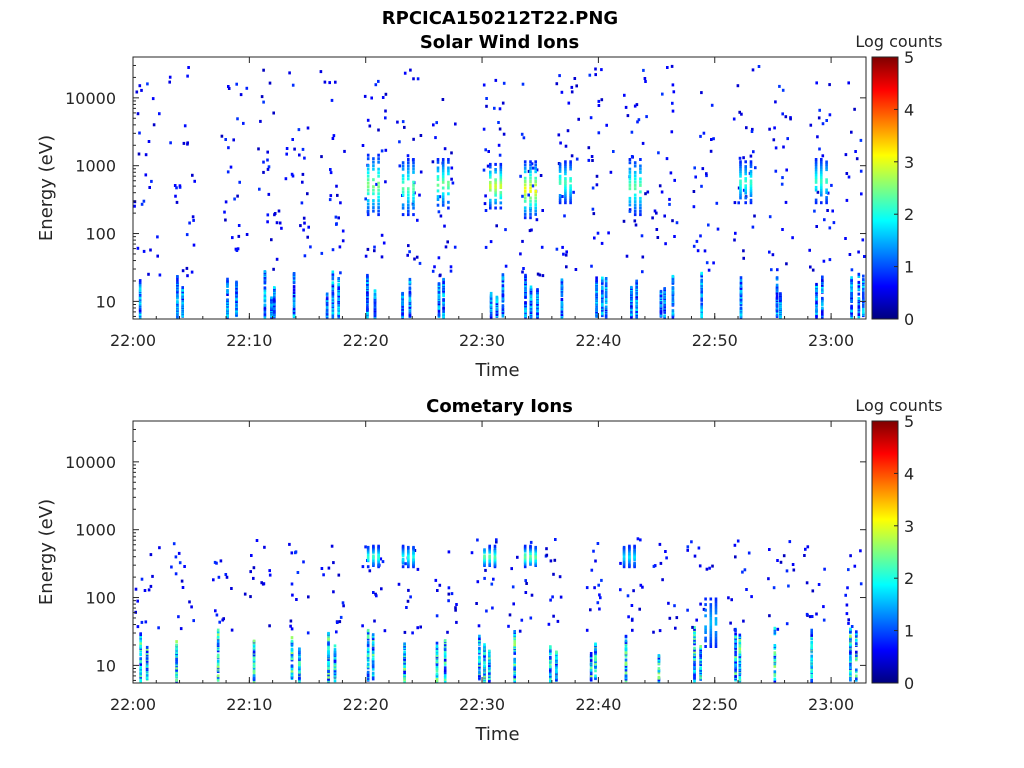 The width and height of the screenshot is (1024, 768). Describe the element at coordinates (482, 704) in the screenshot. I see `x-tick-label: 22:30` at that location.